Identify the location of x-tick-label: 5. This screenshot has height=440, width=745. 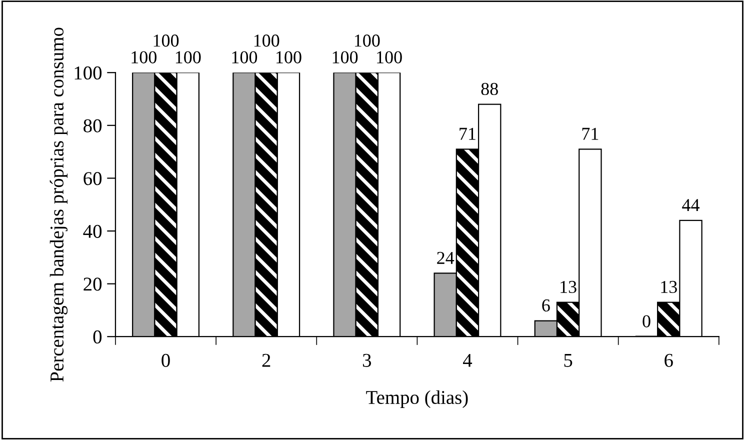
(568, 360).